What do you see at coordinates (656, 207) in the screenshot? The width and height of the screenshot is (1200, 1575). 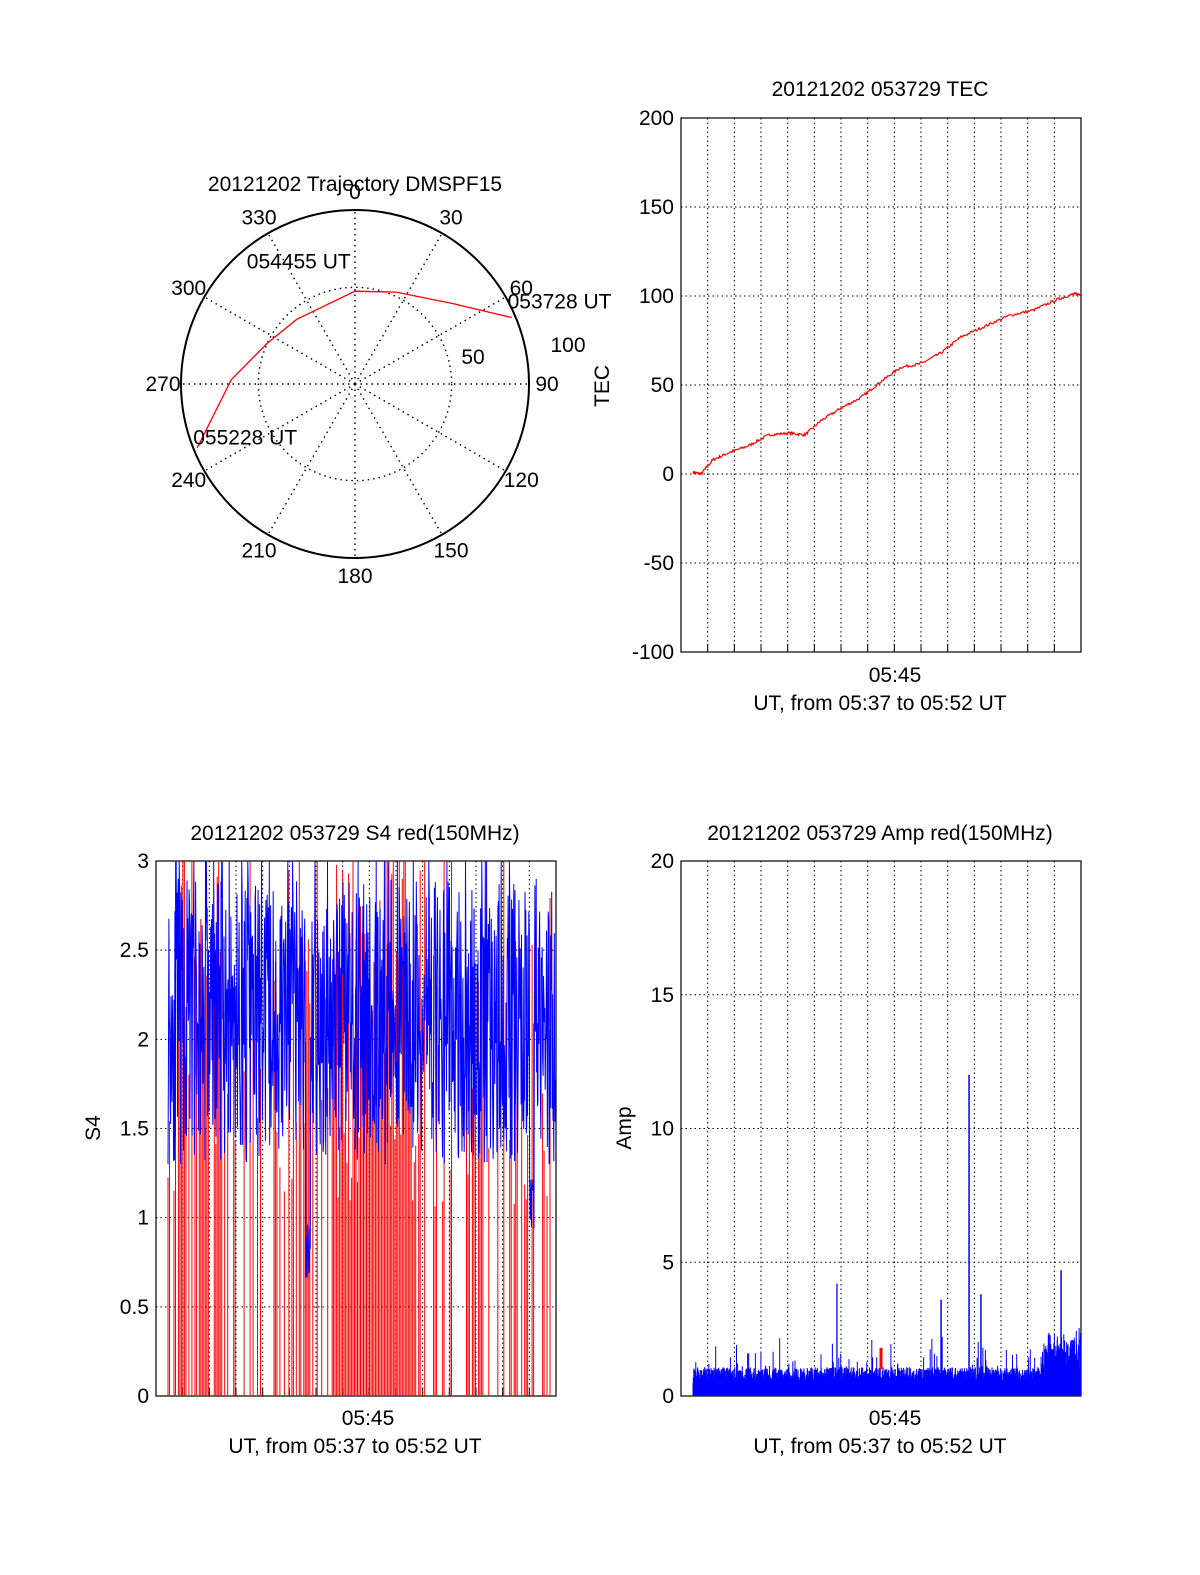 I see `tec-ytick-label: 150` at bounding box center [656, 207].